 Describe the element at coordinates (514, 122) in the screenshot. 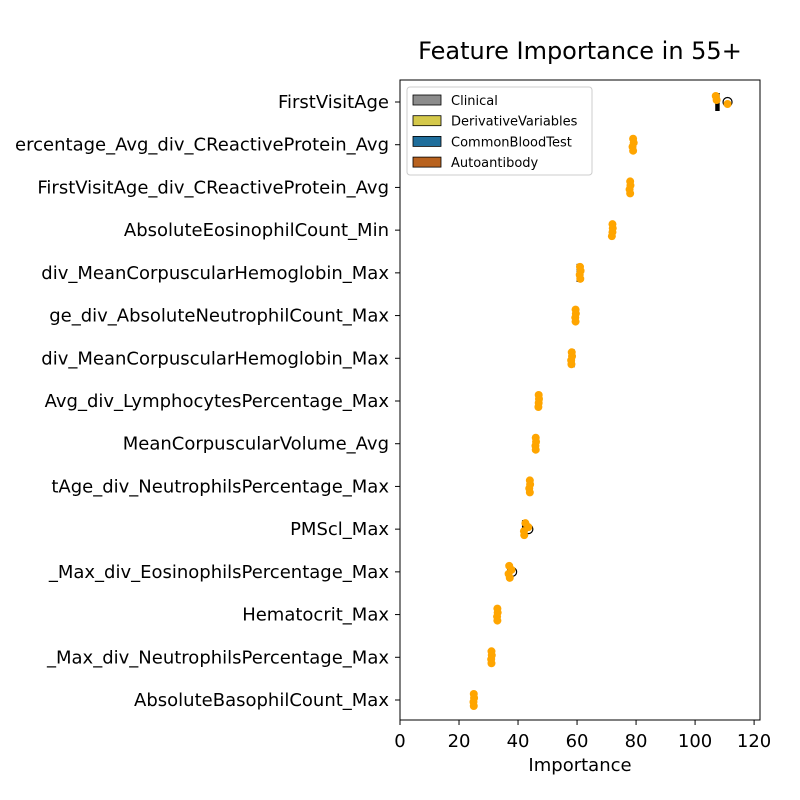

I see `legend-label: DerivativeVariables` at that location.